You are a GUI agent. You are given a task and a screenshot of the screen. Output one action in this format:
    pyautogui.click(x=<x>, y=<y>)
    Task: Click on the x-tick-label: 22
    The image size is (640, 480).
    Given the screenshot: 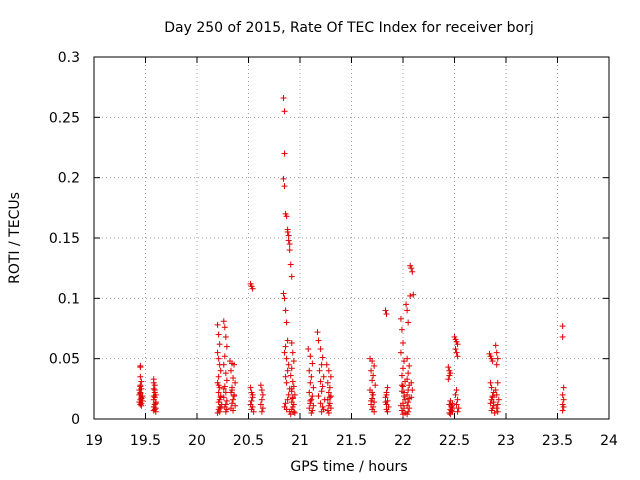 What is the action you would take?
    pyautogui.click(x=403, y=441)
    